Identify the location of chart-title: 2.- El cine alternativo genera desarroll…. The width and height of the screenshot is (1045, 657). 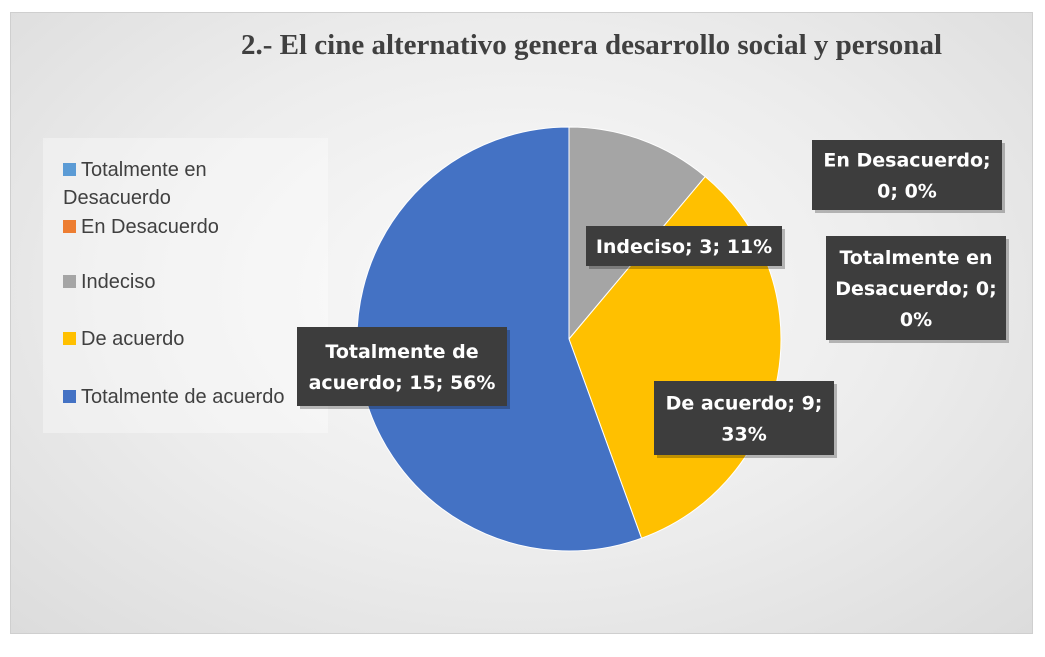
(591, 45).